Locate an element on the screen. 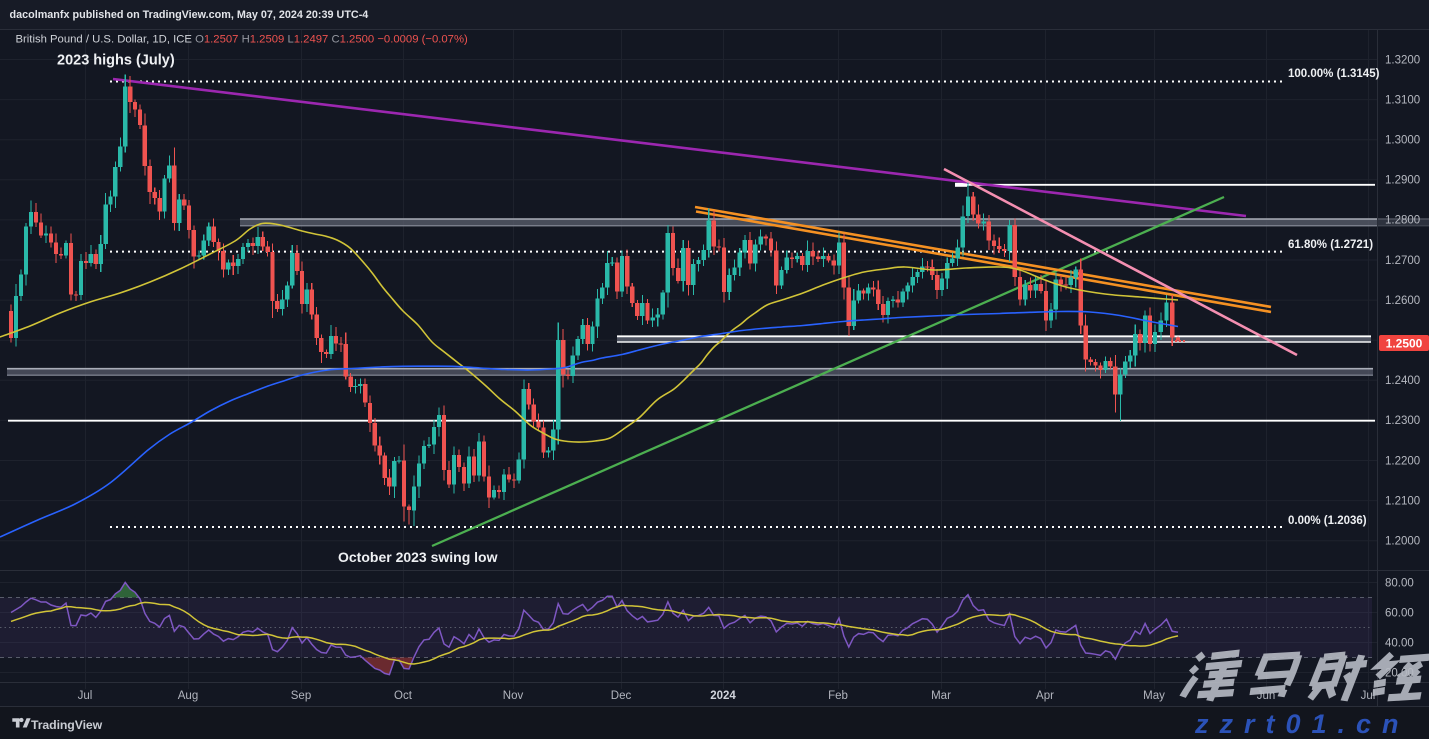  svg-text: May is located at coordinates (1154, 696).